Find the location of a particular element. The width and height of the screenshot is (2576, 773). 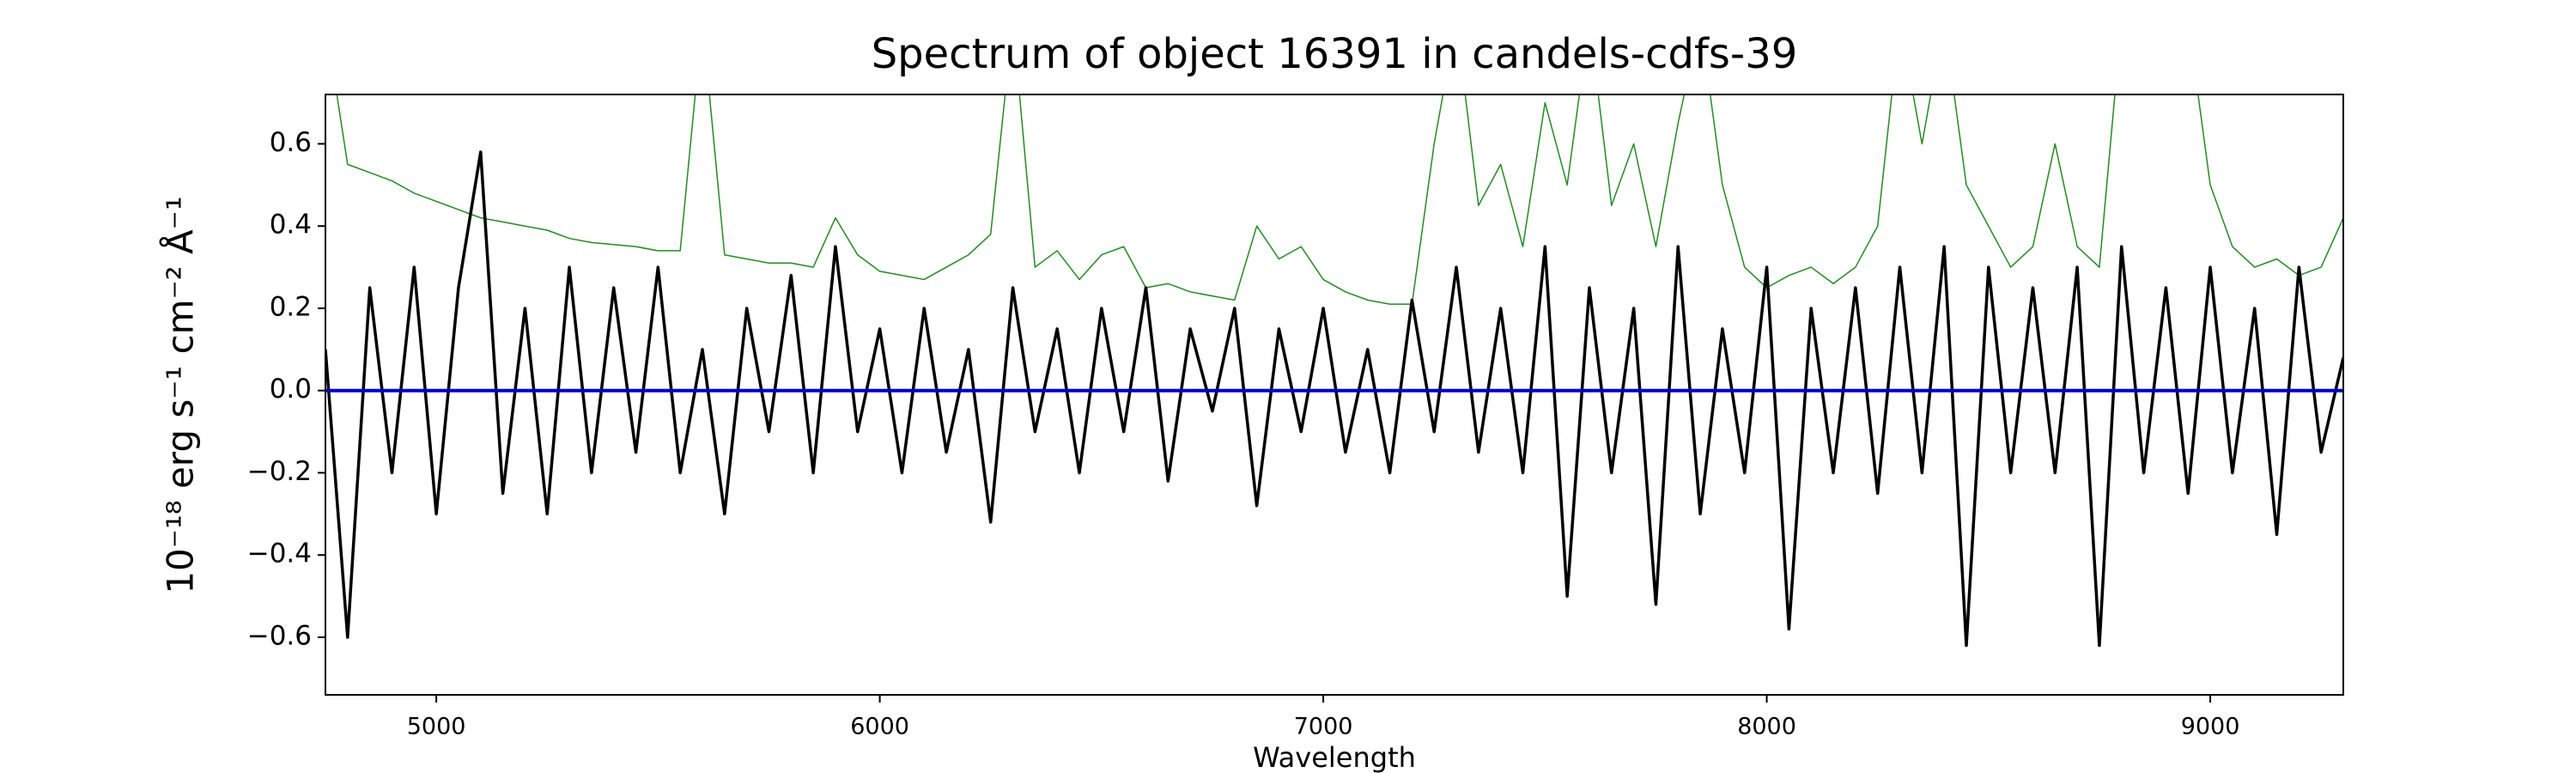

y-tick-label: −0.6 is located at coordinates (280, 635).